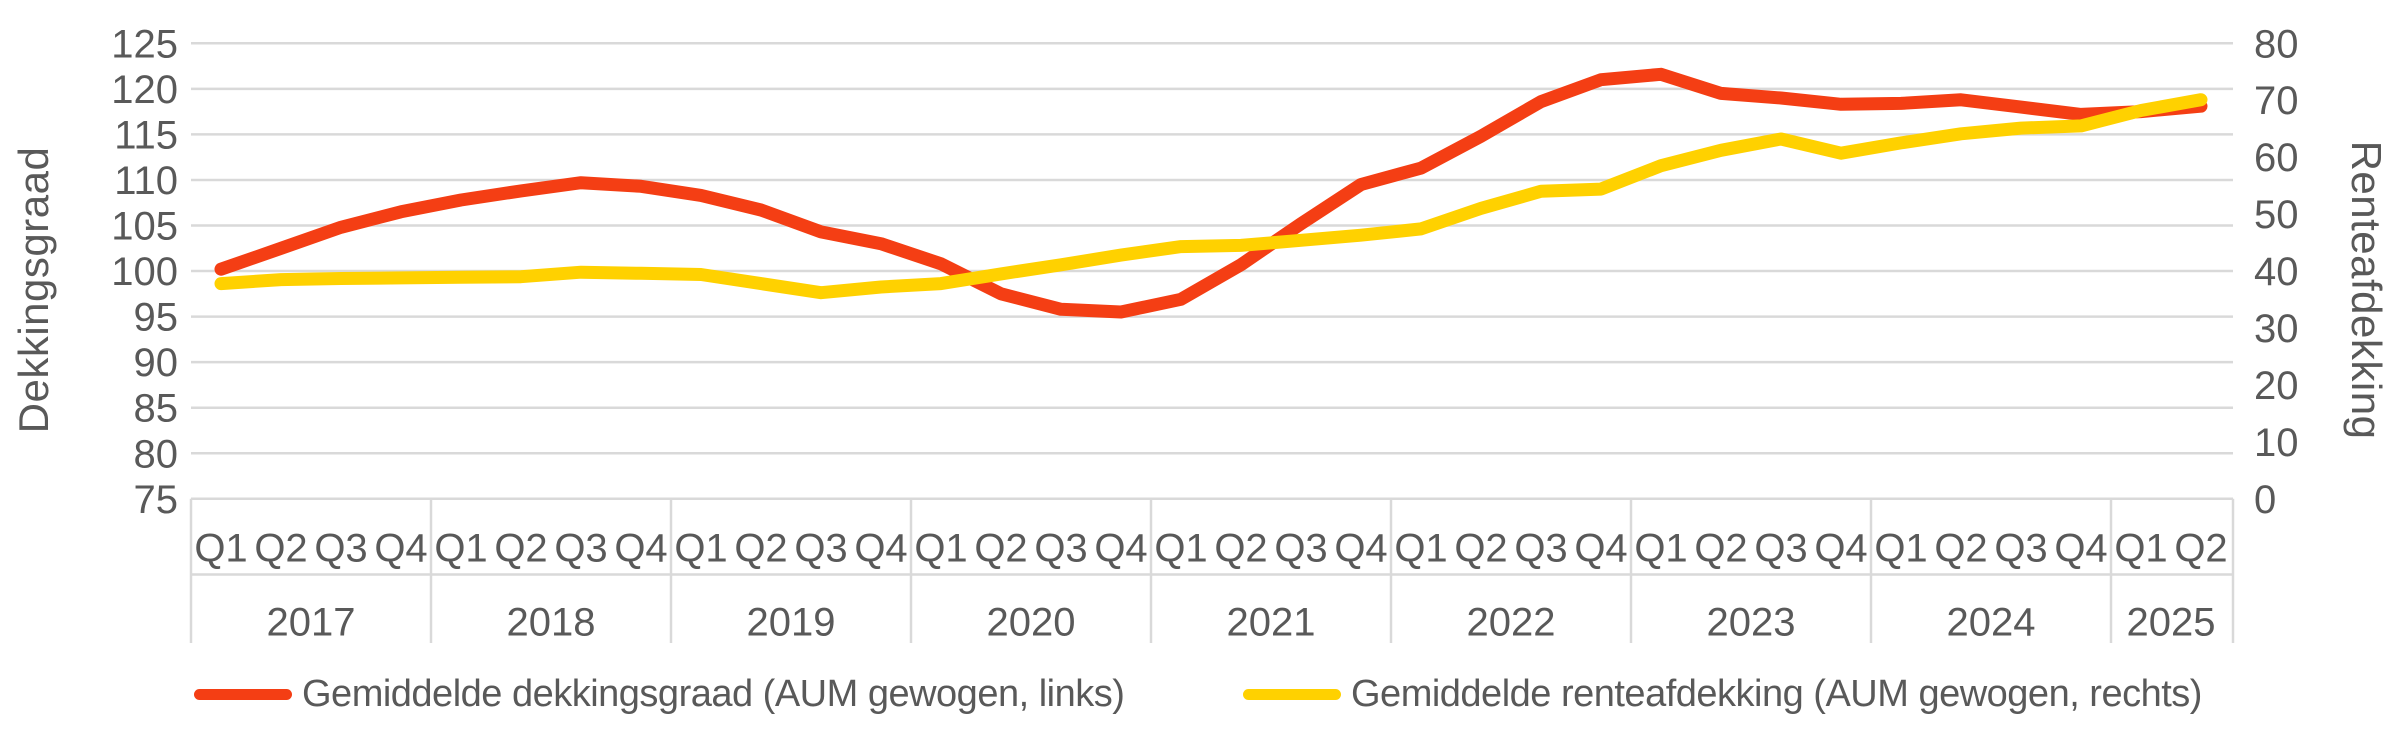 The image size is (2398, 756). I want to click on year-label: 2020, so click(1031, 623).